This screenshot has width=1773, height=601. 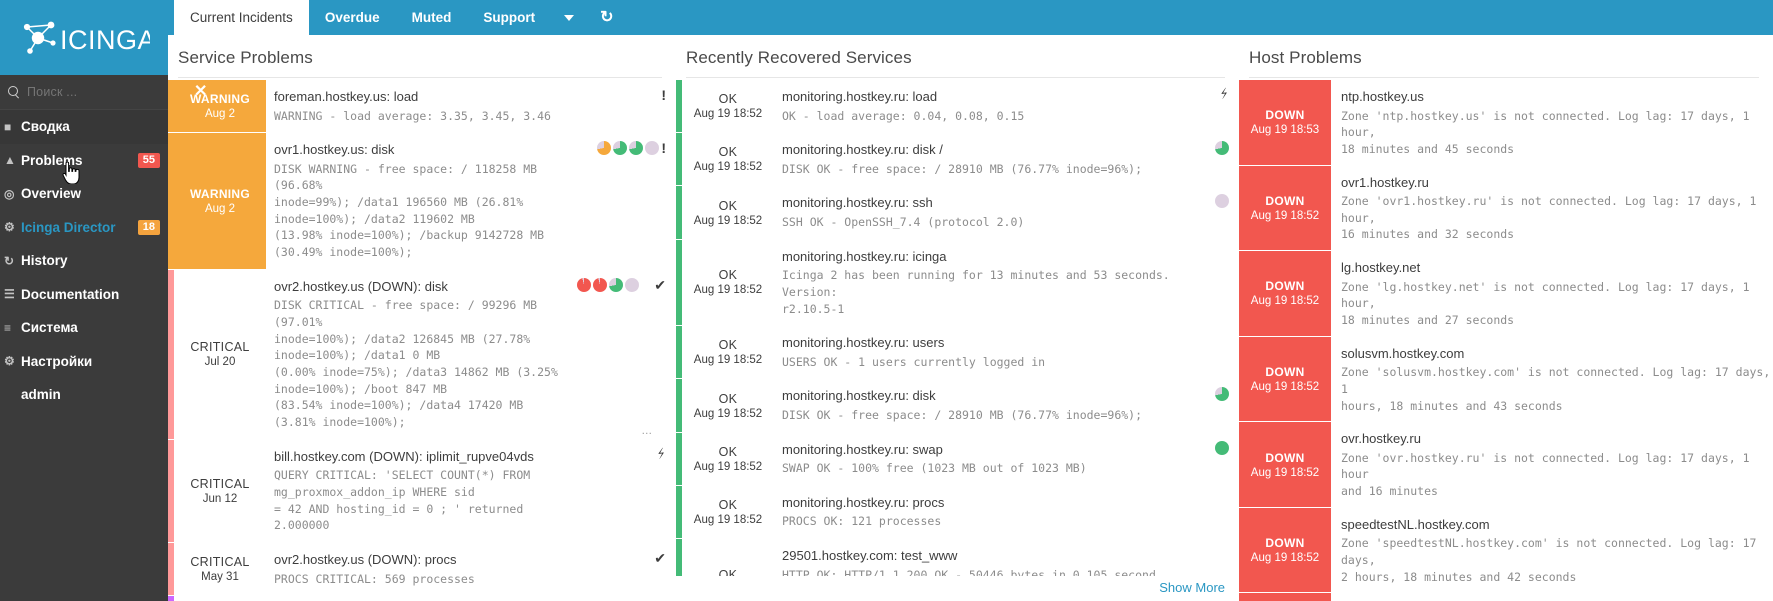 What do you see at coordinates (509, 17) in the screenshot?
I see `tab-support: Support` at bounding box center [509, 17].